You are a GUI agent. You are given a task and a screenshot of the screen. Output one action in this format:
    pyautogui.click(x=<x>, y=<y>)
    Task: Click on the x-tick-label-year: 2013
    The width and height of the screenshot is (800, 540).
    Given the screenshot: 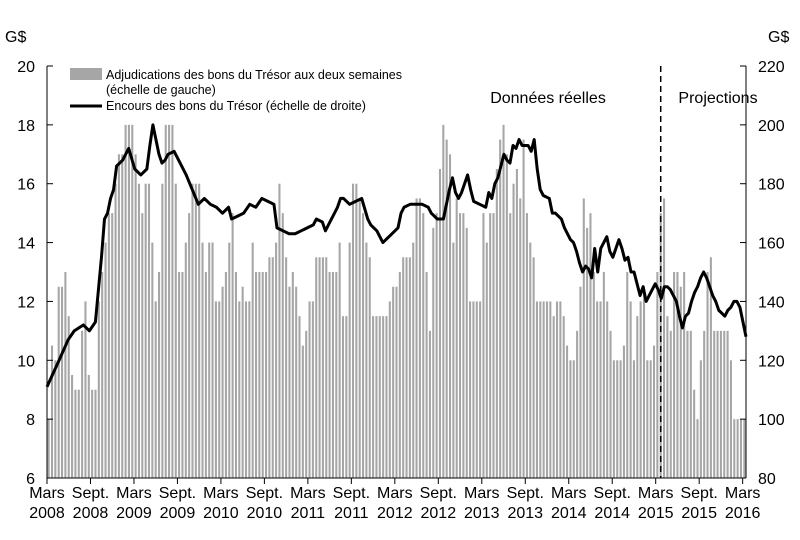 What is the action you would take?
    pyautogui.click(x=482, y=513)
    